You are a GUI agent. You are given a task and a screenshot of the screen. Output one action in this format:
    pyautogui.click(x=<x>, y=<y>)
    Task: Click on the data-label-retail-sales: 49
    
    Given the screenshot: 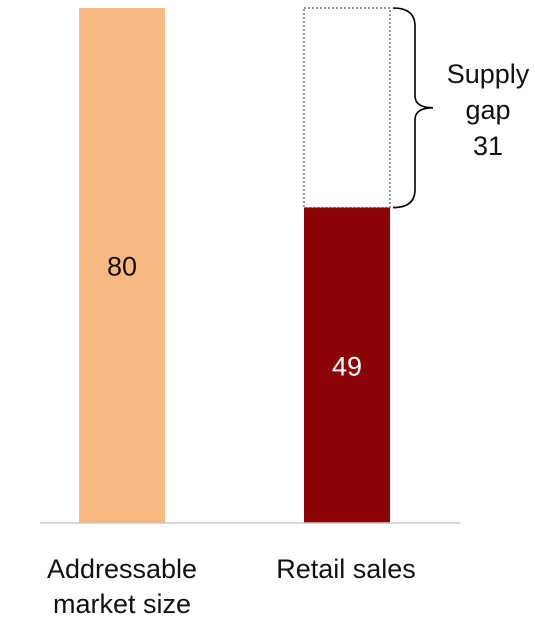 What is the action you would take?
    pyautogui.click(x=347, y=366)
    